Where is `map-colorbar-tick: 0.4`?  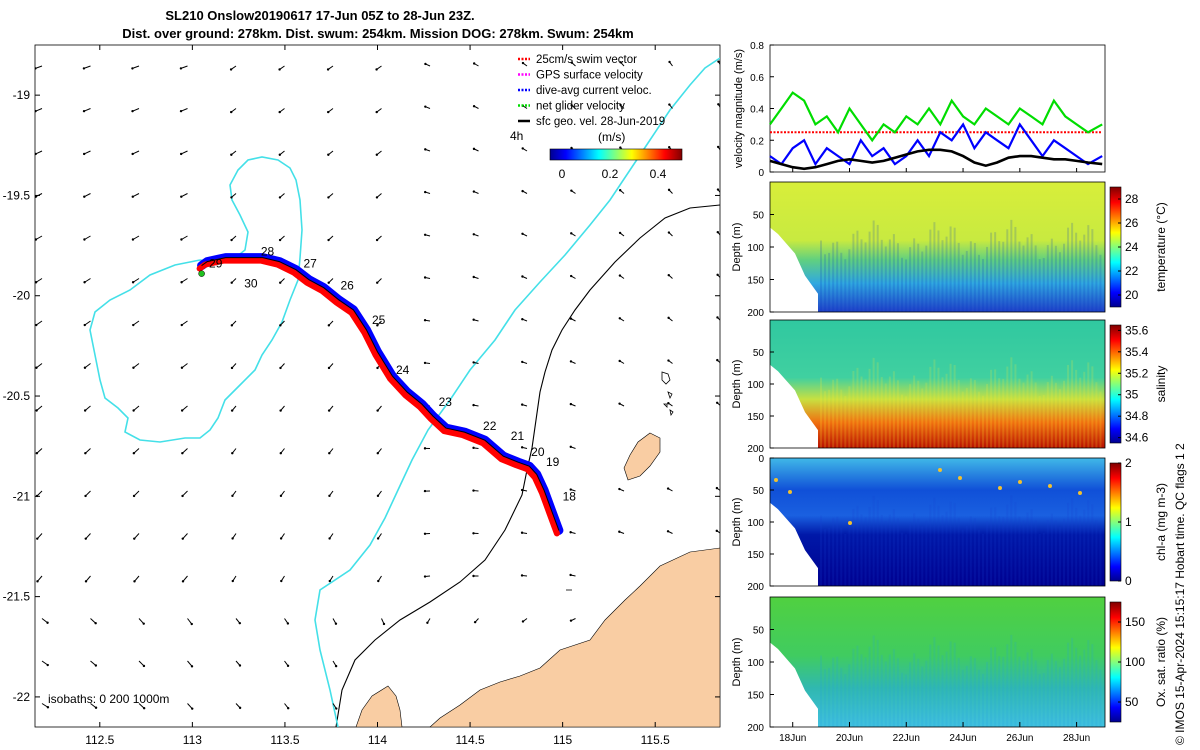 map-colorbar-tick: 0.4 is located at coordinates (658, 174).